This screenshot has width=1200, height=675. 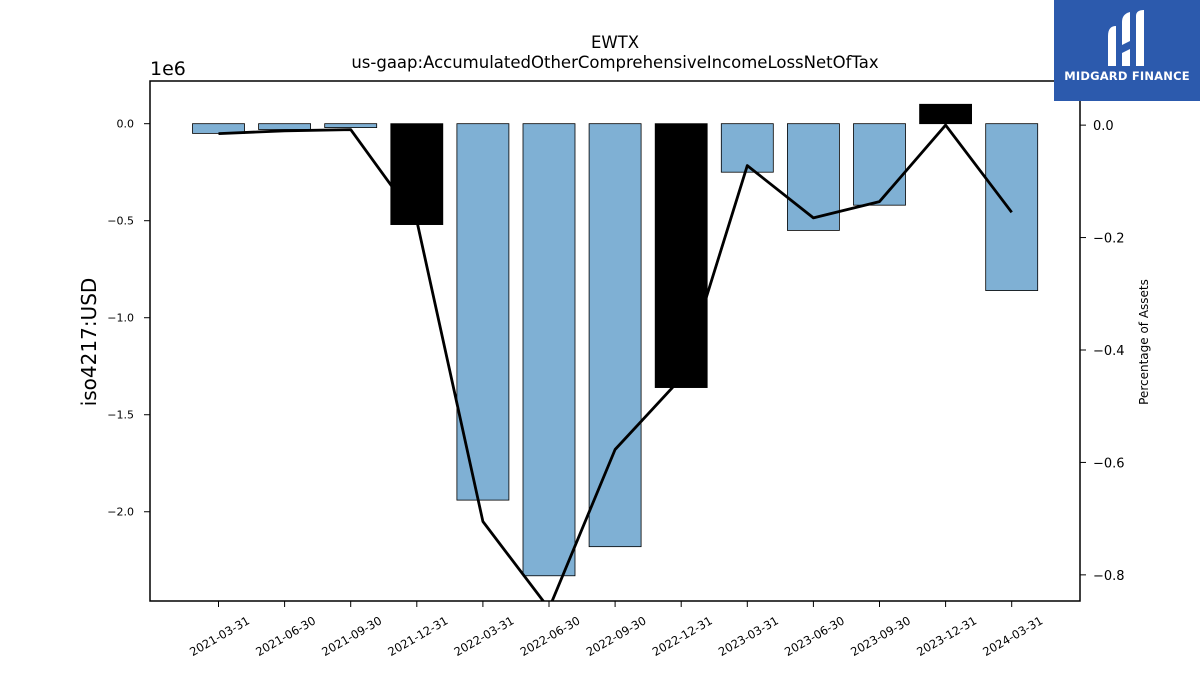 I want to click on x-tick-label: 2021-03-31, so click(x=219, y=636).